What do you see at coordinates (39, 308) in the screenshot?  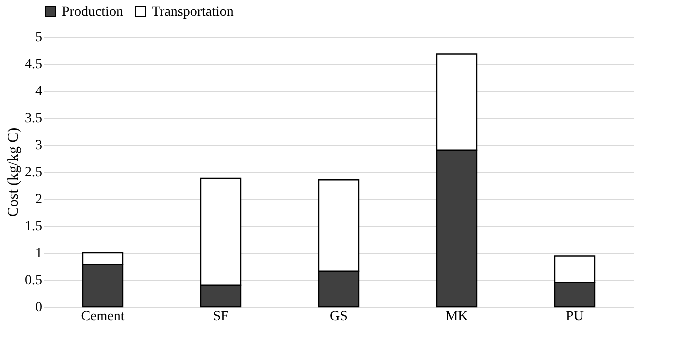 I see `y-tick-label: 0` at bounding box center [39, 308].